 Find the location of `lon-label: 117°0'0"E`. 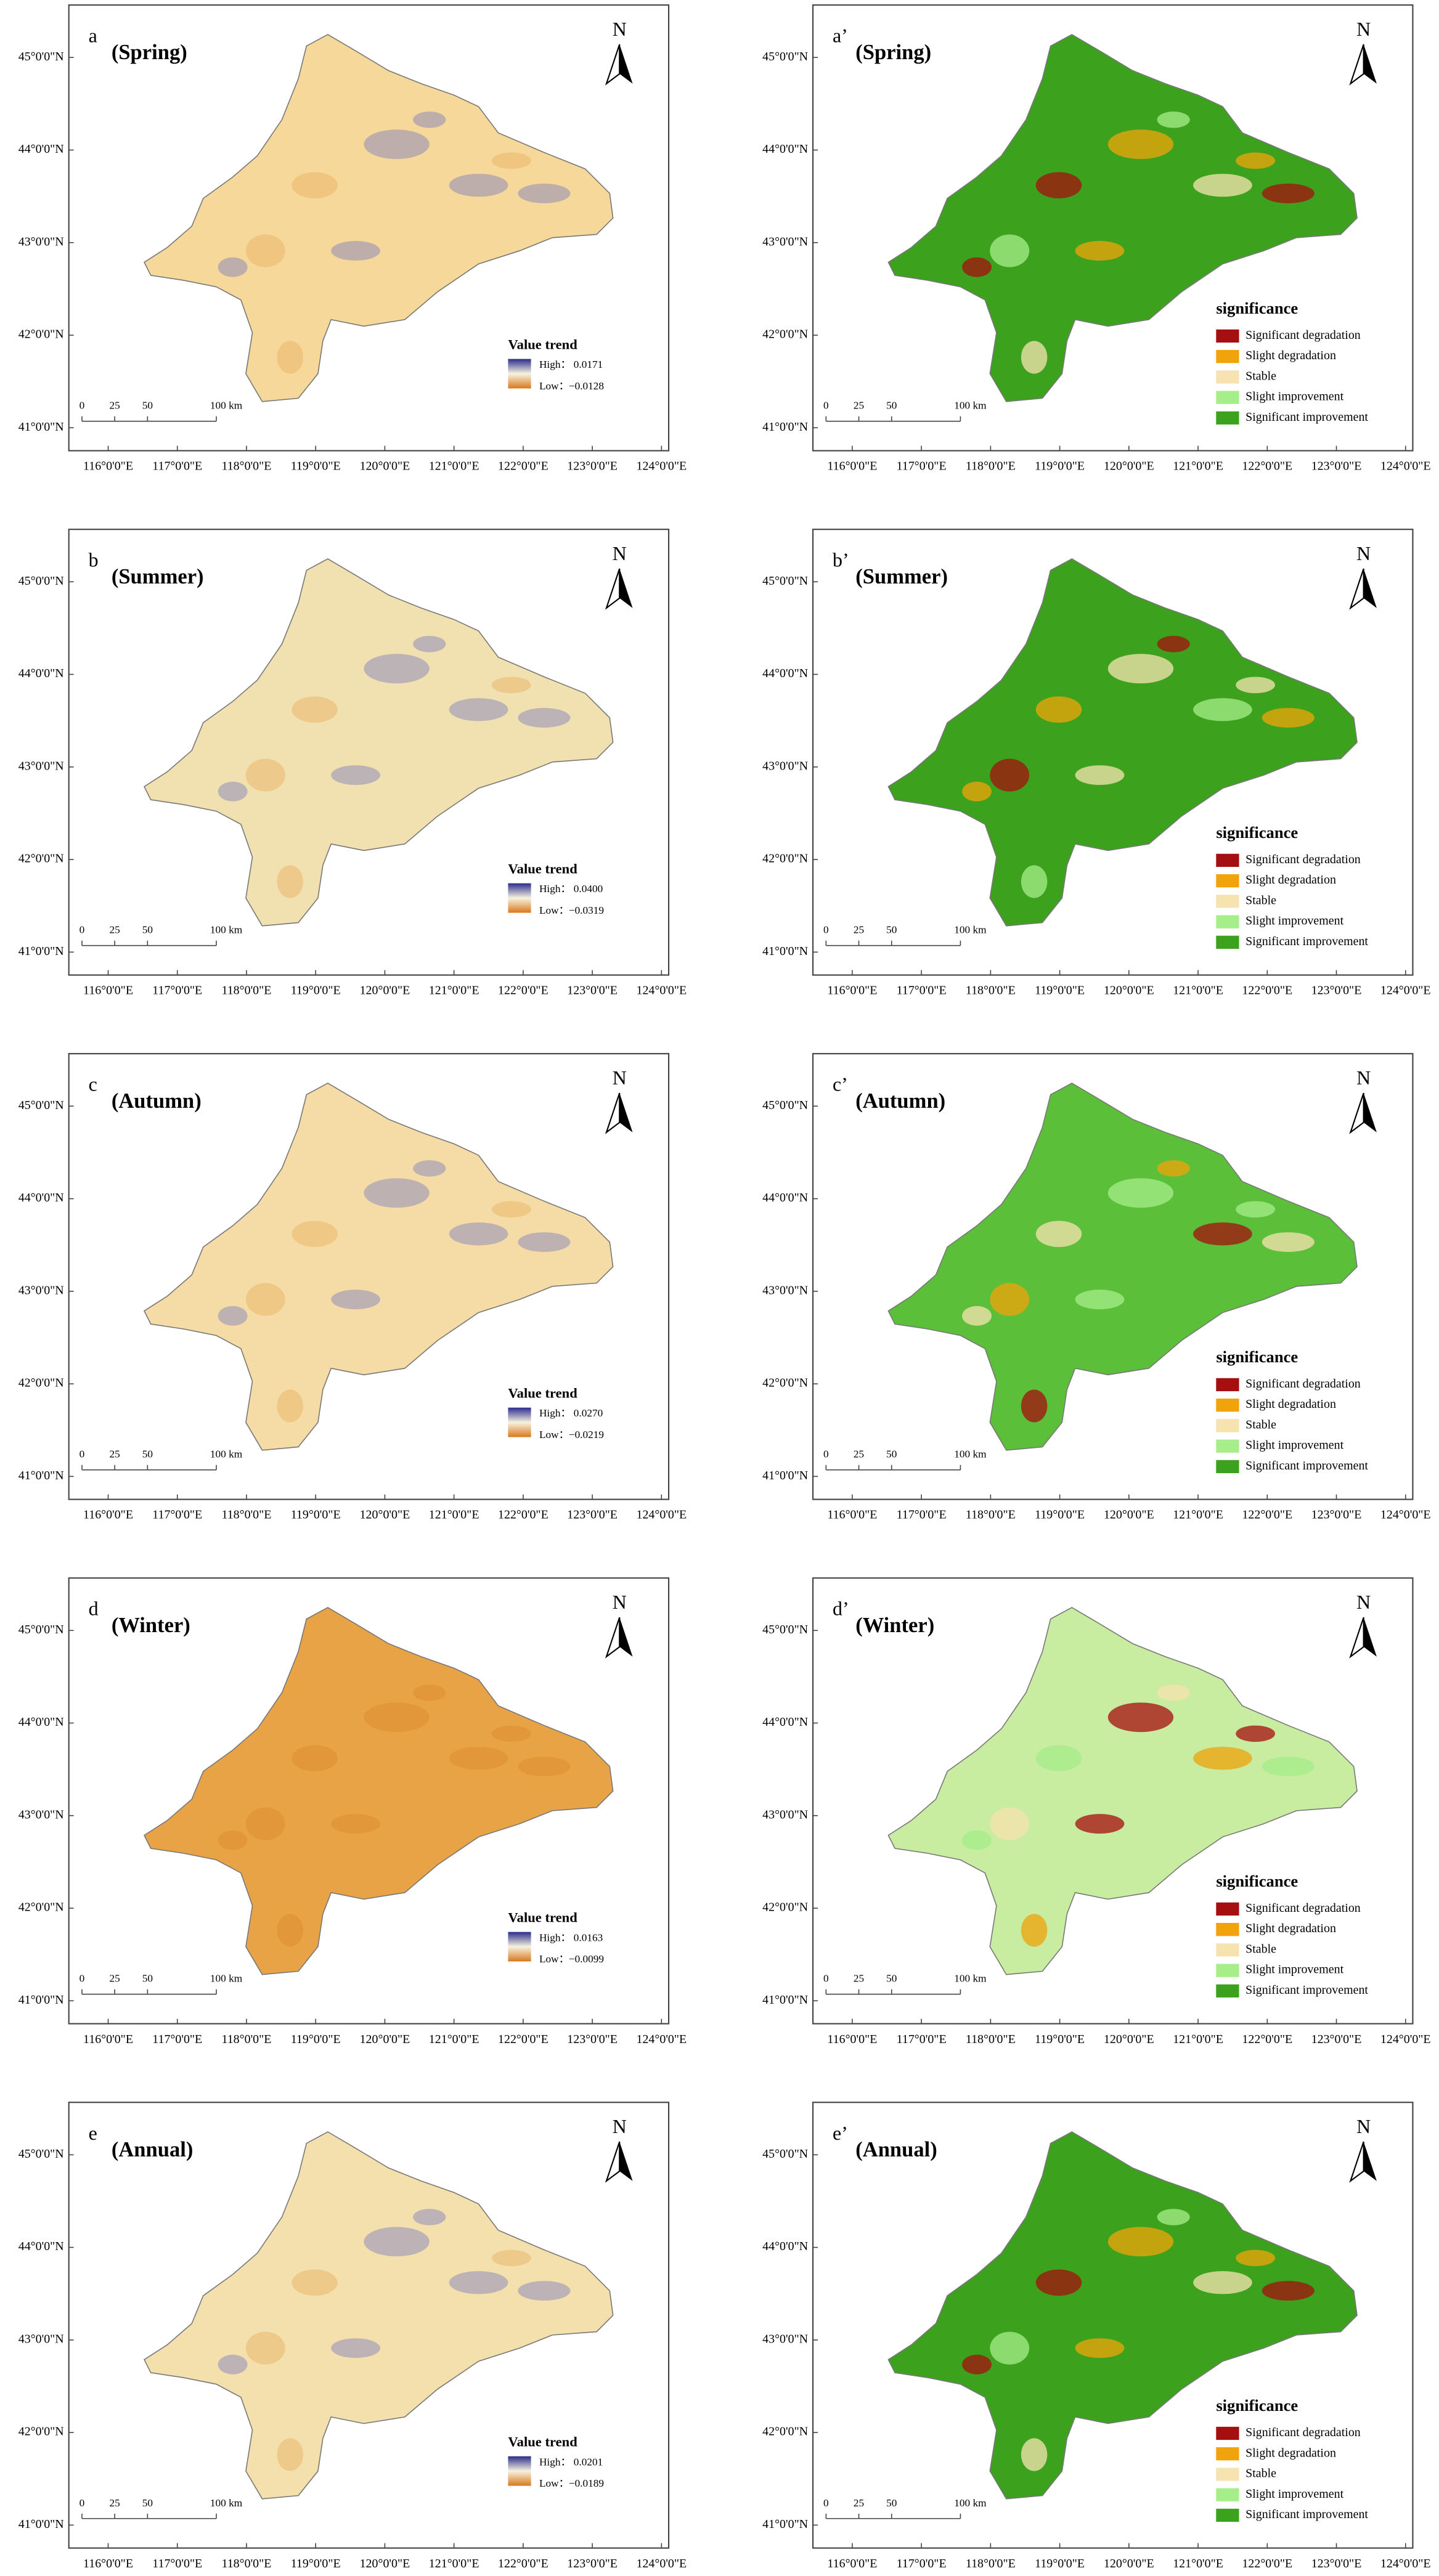

lon-label: 117°0'0"E is located at coordinates (922, 1515).